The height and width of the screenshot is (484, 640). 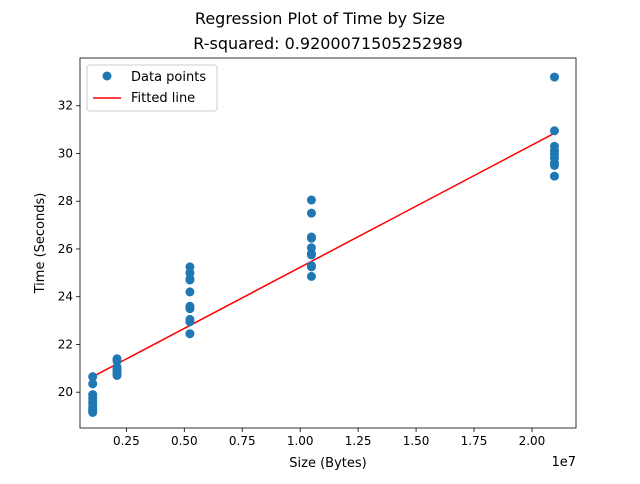 I want to click on y-tick-label: 20, so click(x=65, y=392).